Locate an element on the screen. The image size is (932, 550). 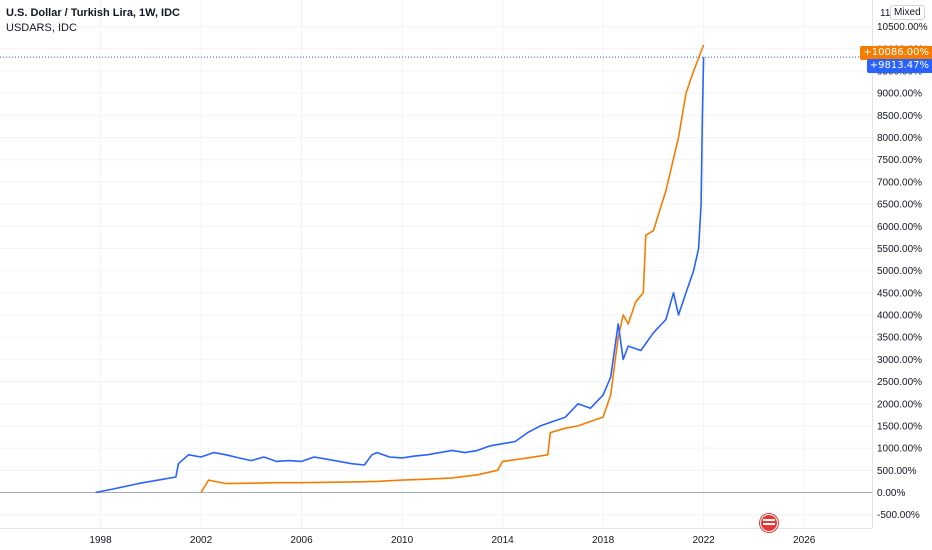
price-tick-label: 5000.00% is located at coordinates (899, 271).